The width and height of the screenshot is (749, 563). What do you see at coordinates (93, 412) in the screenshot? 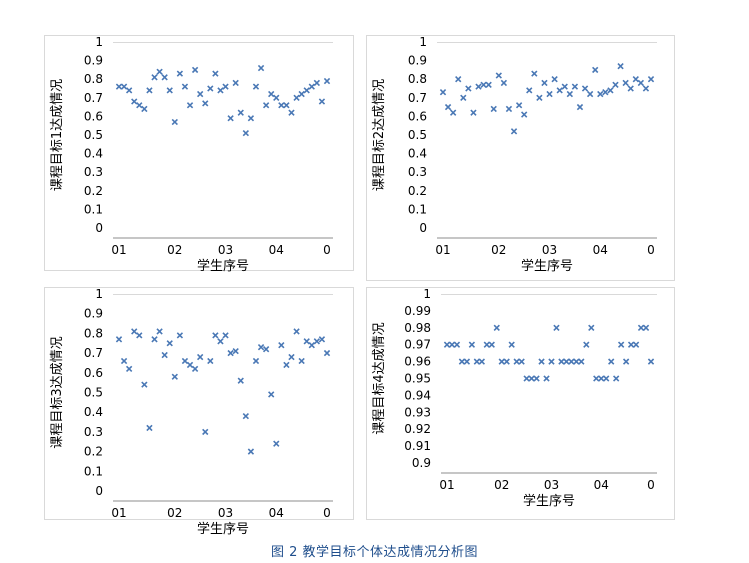
I see `y-tick-label: 0.4` at bounding box center [93, 412].